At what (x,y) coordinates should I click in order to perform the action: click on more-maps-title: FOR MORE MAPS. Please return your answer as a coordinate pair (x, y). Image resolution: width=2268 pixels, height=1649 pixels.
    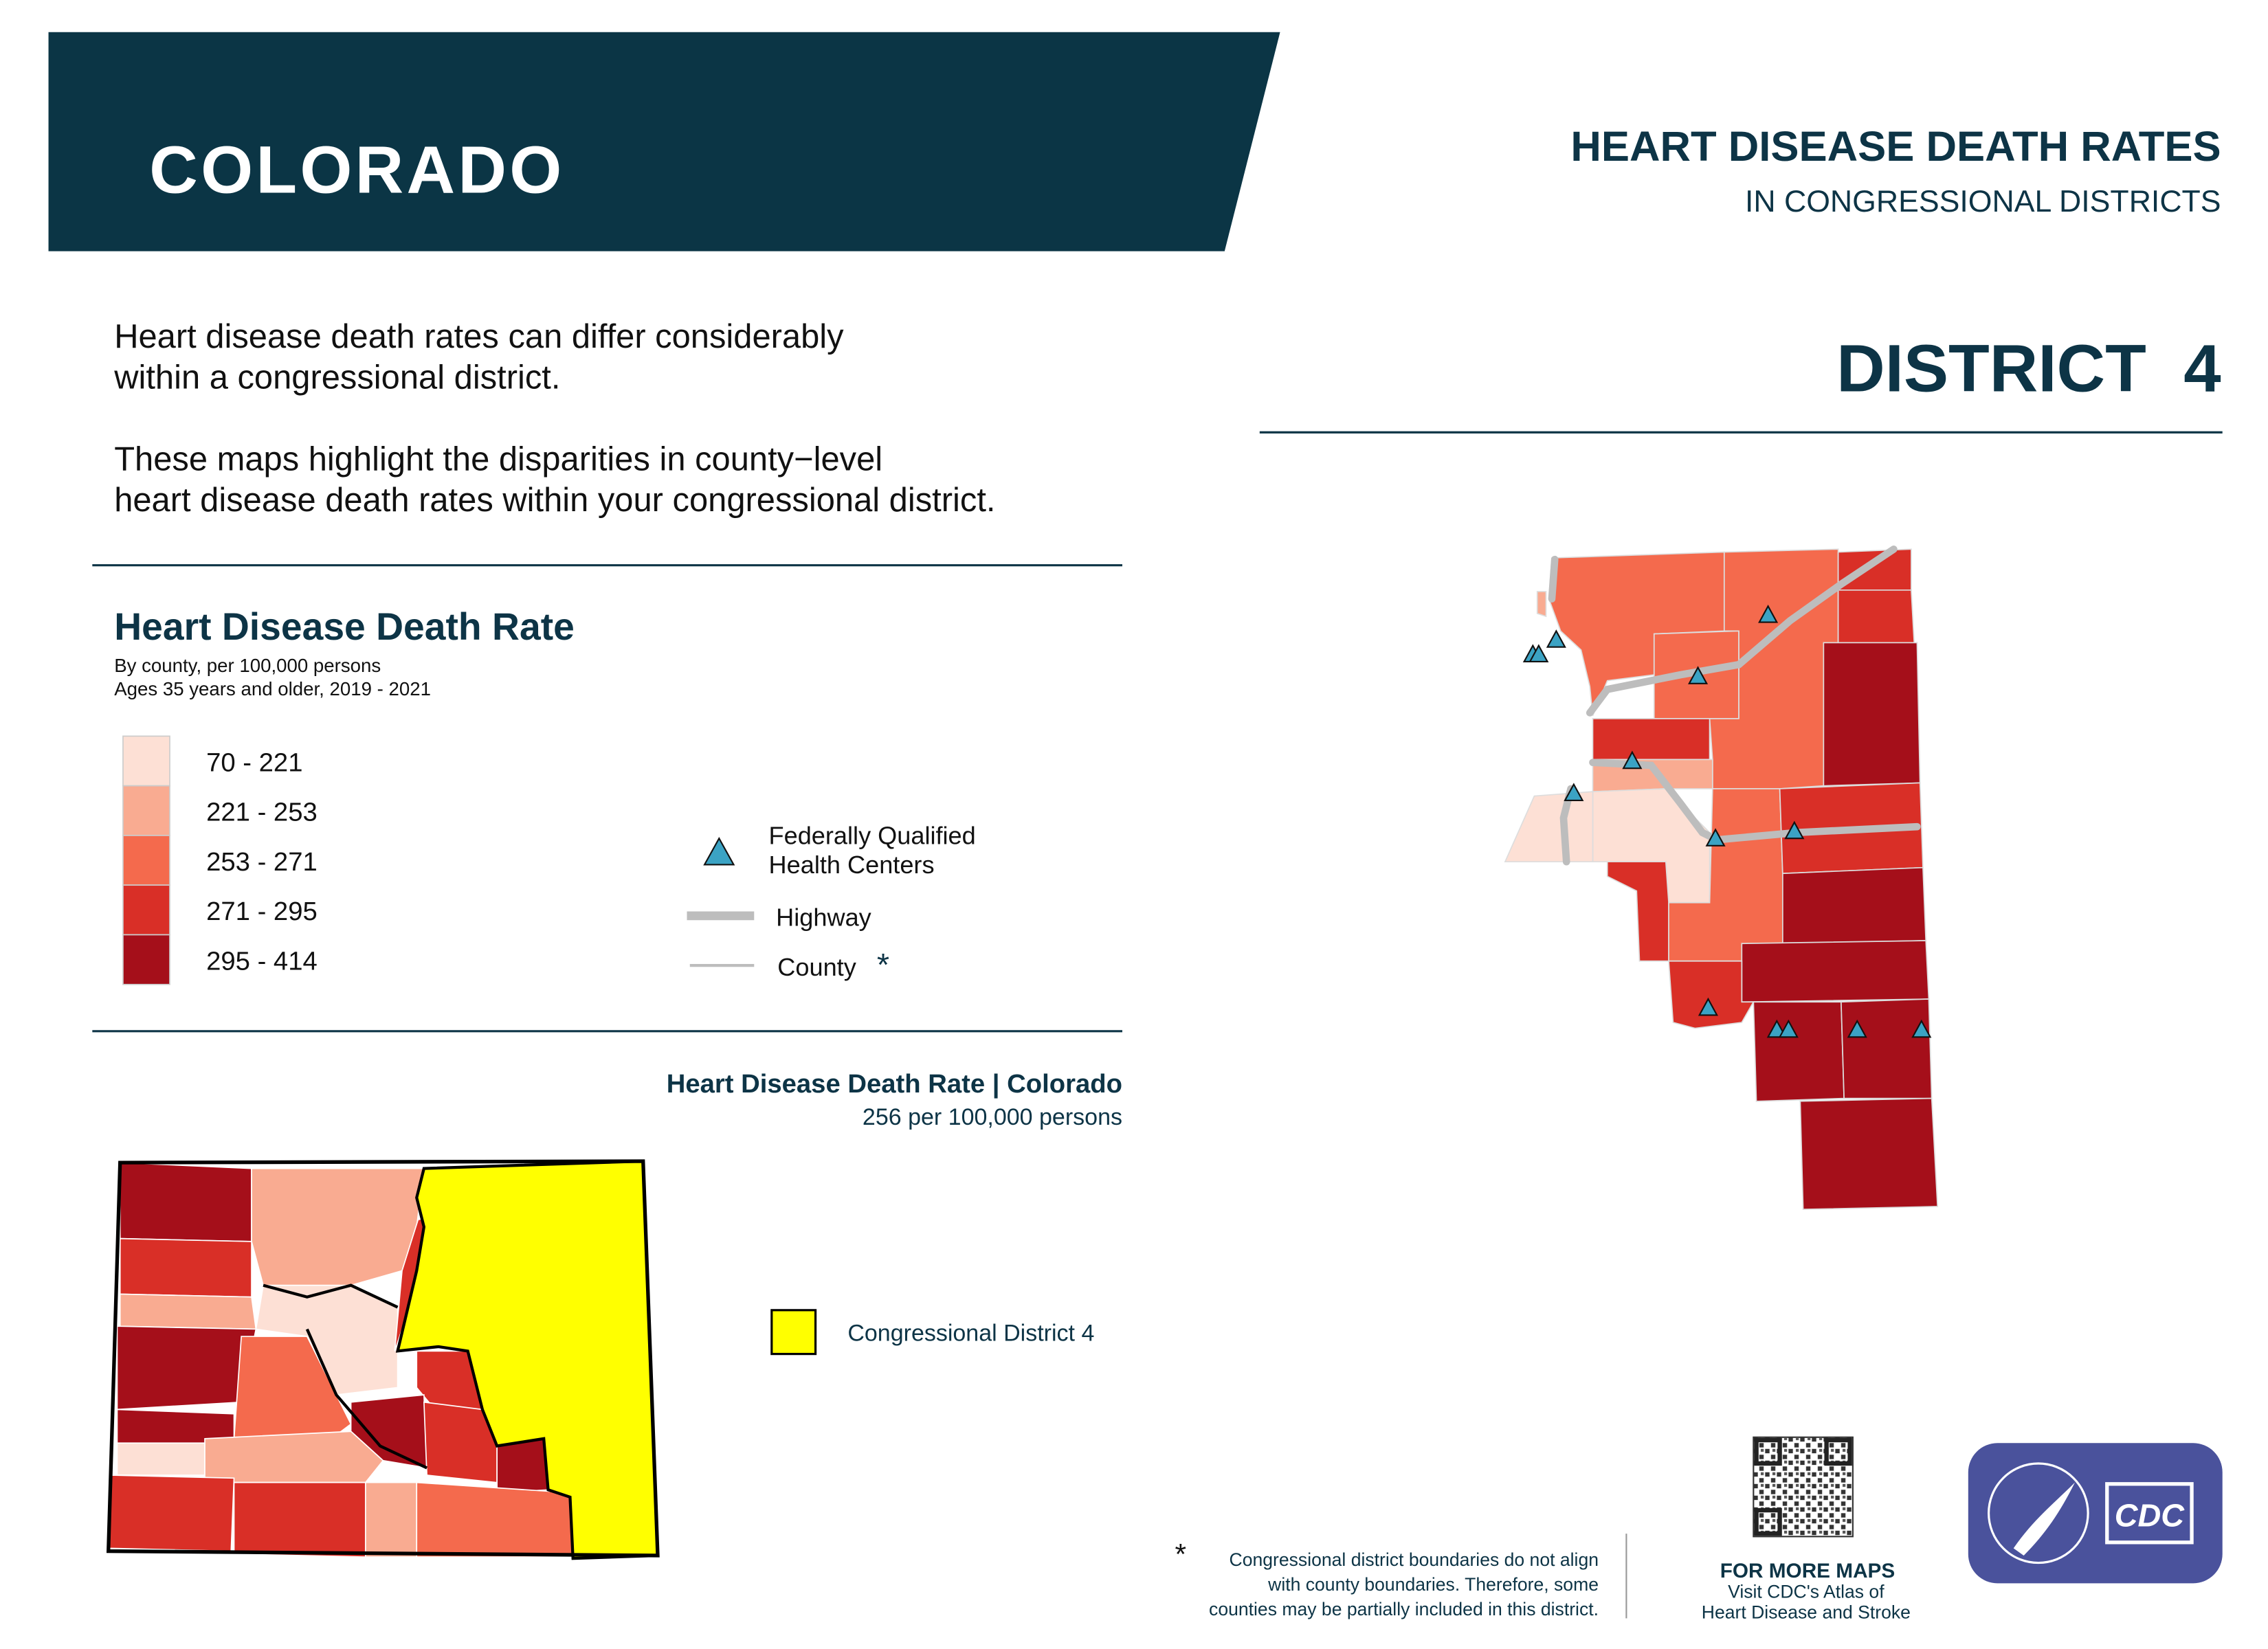
    Looking at the image, I should click on (1807, 1571).